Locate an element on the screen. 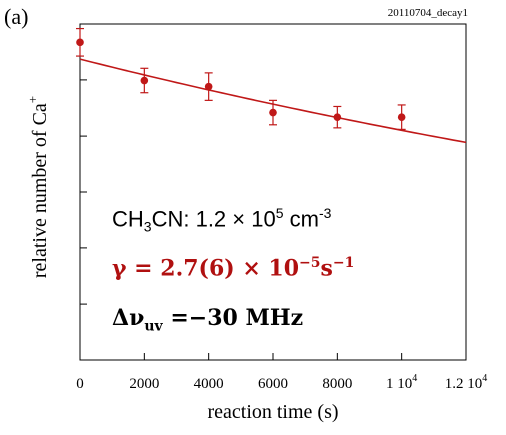  x-tick-label: 0 is located at coordinates (80, 384).